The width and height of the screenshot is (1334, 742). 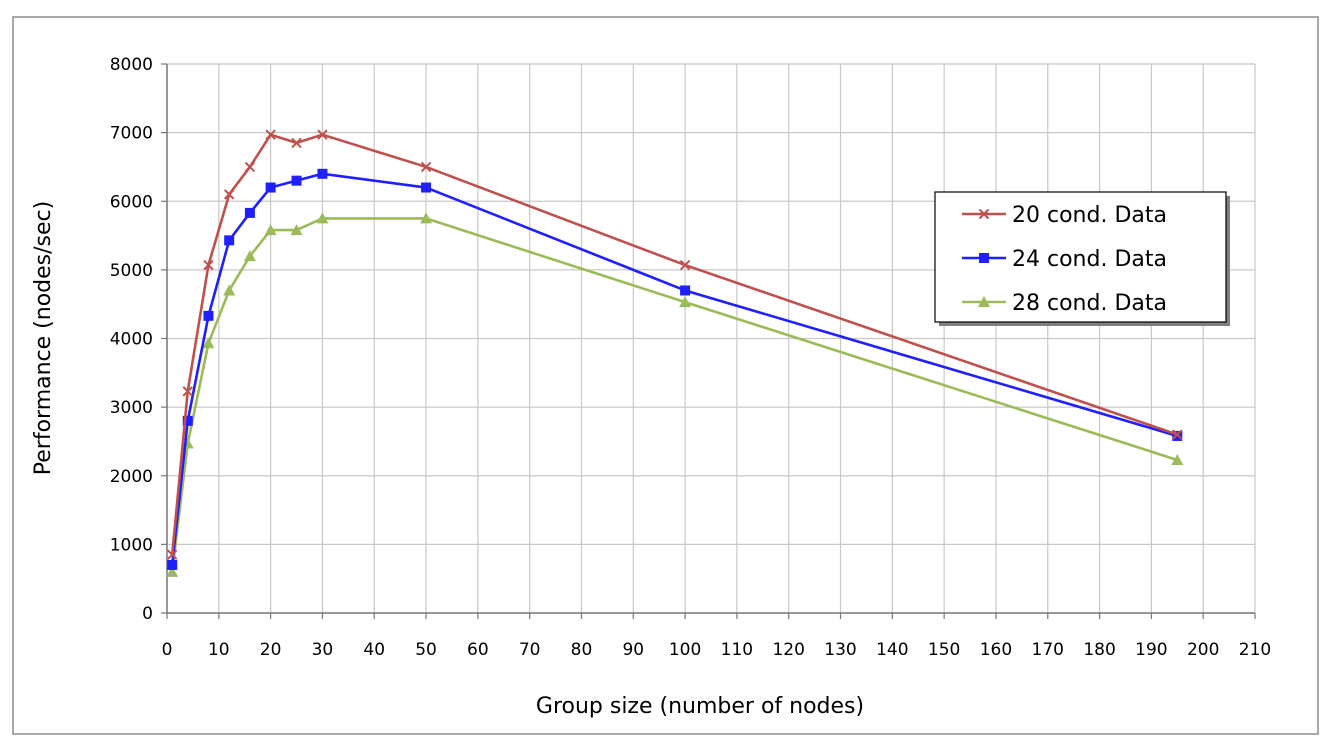 What do you see at coordinates (1255, 650) in the screenshot?
I see `x-tick-label: 210` at bounding box center [1255, 650].